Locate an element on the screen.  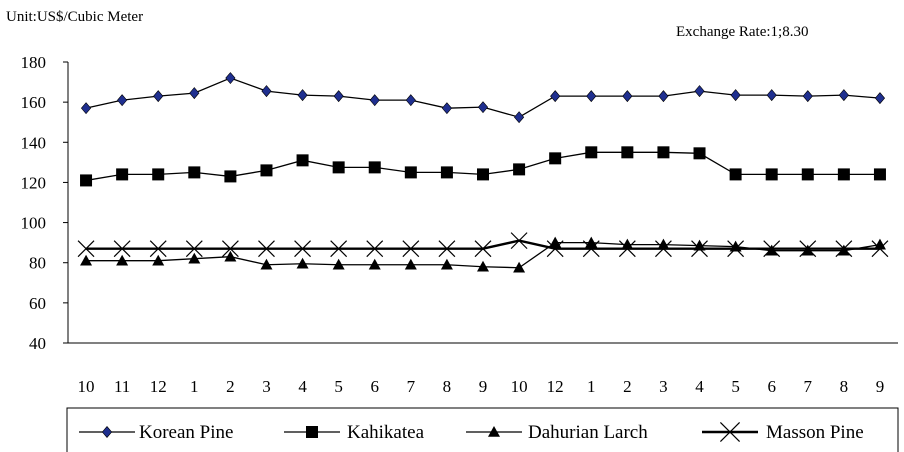
series-line is located at coordinates (483, 244).